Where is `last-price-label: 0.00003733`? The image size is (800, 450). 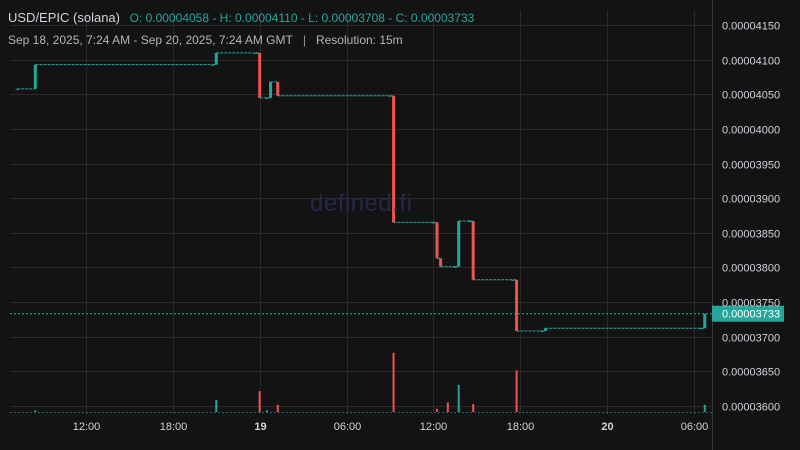
last-price-label: 0.00003733 is located at coordinates (751, 315).